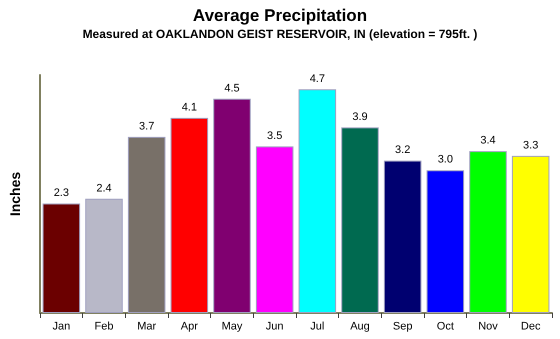 The width and height of the screenshot is (560, 339). I want to click on data-label: 2.3, so click(61, 193).